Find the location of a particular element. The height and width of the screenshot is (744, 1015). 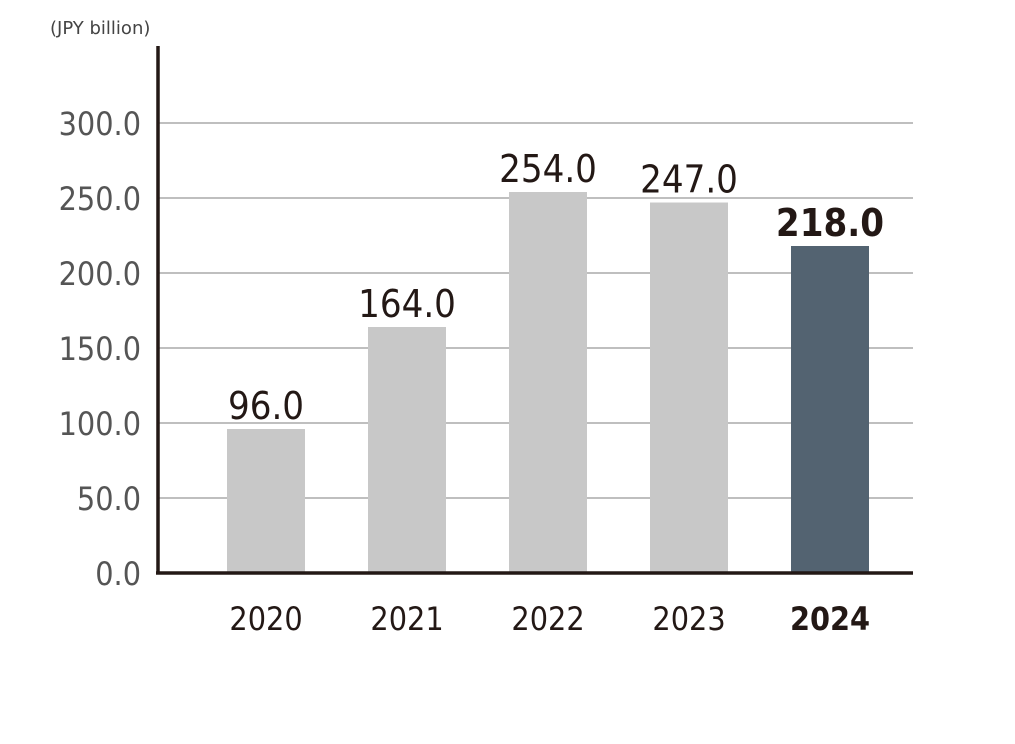

y-tick-label: 200.0 is located at coordinates (100, 274).